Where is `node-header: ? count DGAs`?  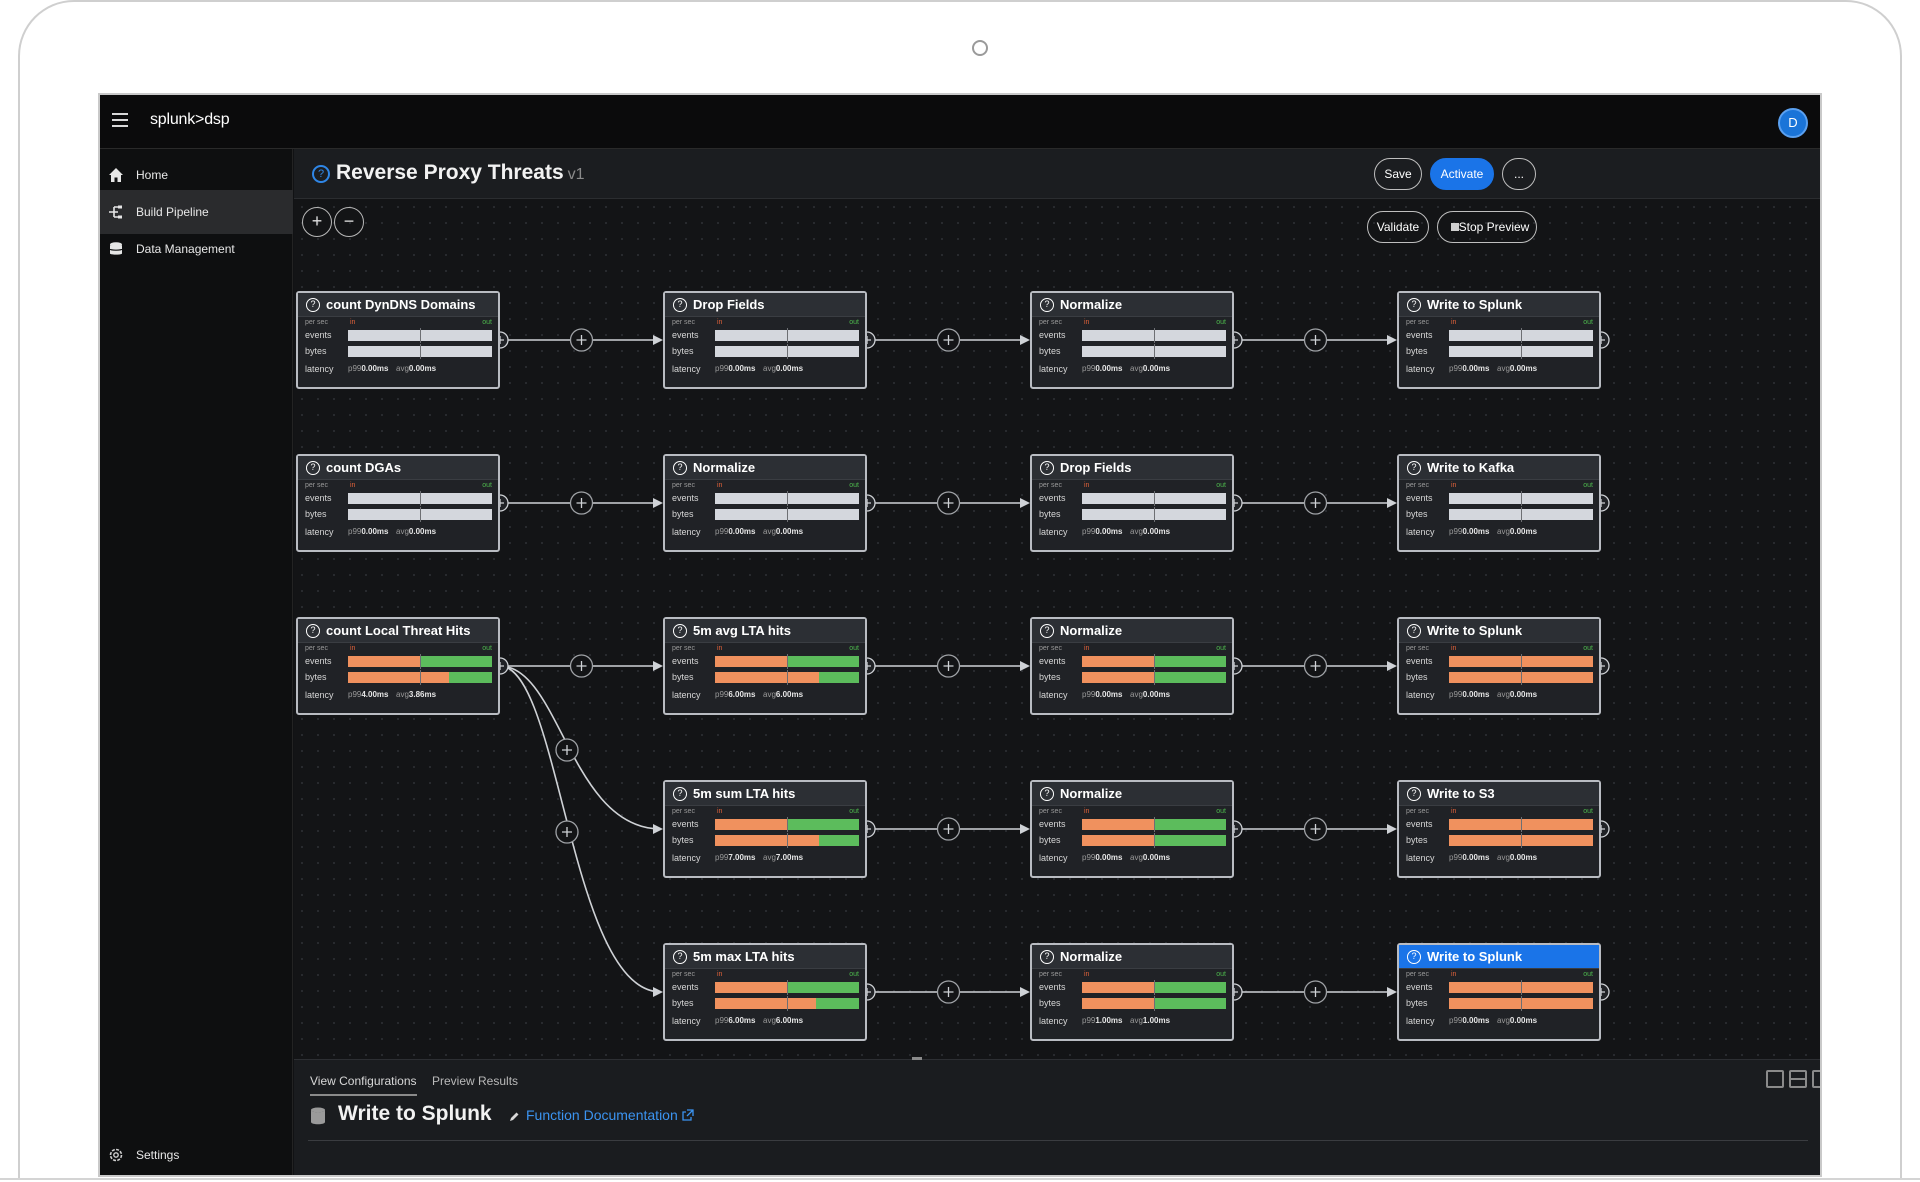
node-header: ? count DGAs is located at coordinates (398, 468).